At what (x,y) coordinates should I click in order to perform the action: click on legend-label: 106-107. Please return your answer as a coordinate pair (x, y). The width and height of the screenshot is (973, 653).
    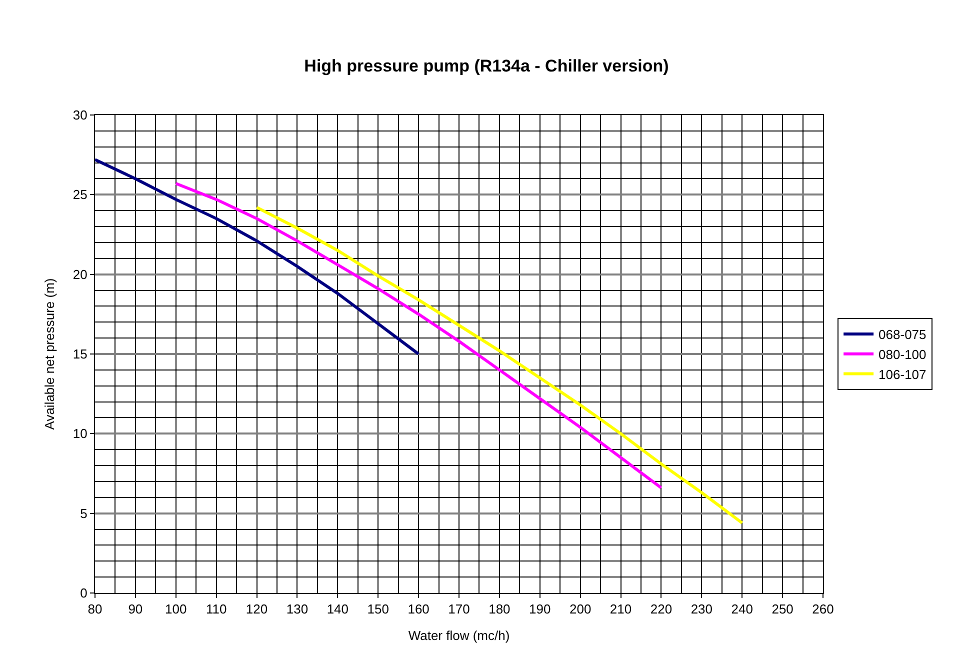
    Looking at the image, I should click on (902, 374).